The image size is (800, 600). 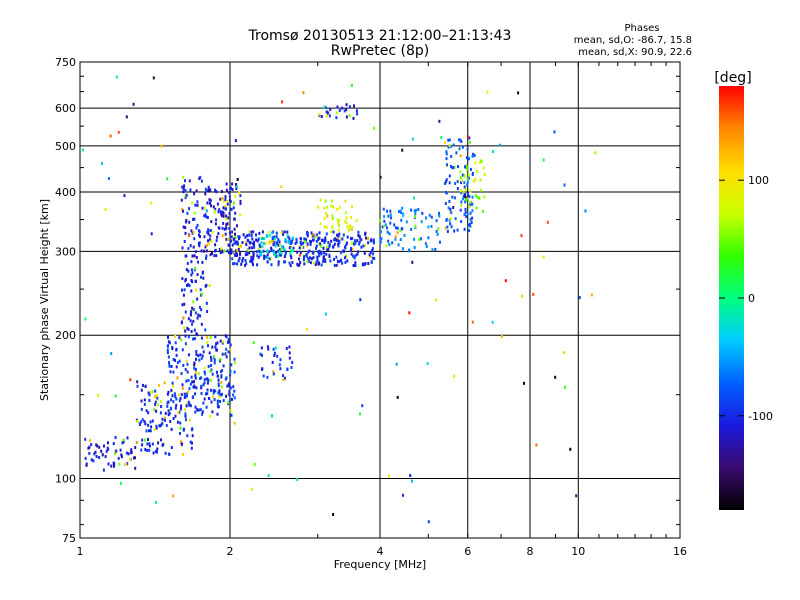 I want to click on colorbar-ticks: 100 0 -100, so click(x=746, y=298).